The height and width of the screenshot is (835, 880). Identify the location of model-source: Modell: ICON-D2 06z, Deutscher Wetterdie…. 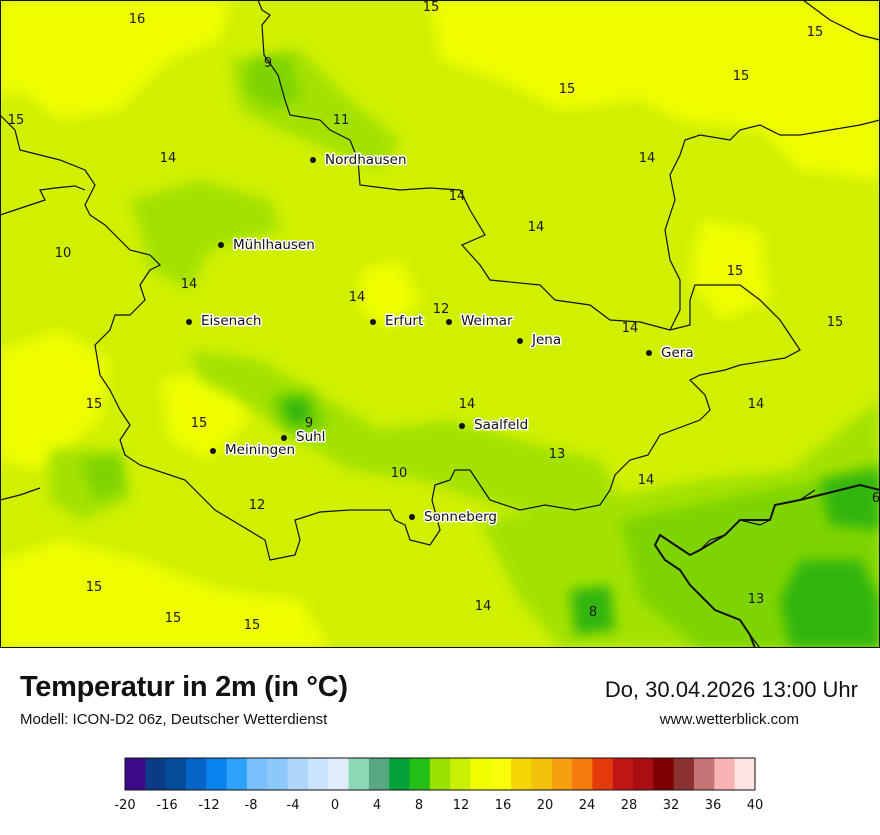
(174, 719).